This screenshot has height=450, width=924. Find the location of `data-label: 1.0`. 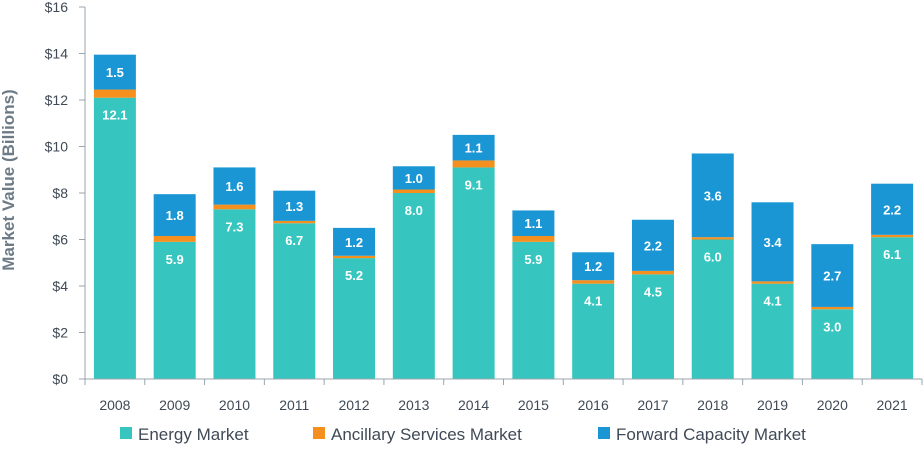

data-label: 1.0 is located at coordinates (414, 178).